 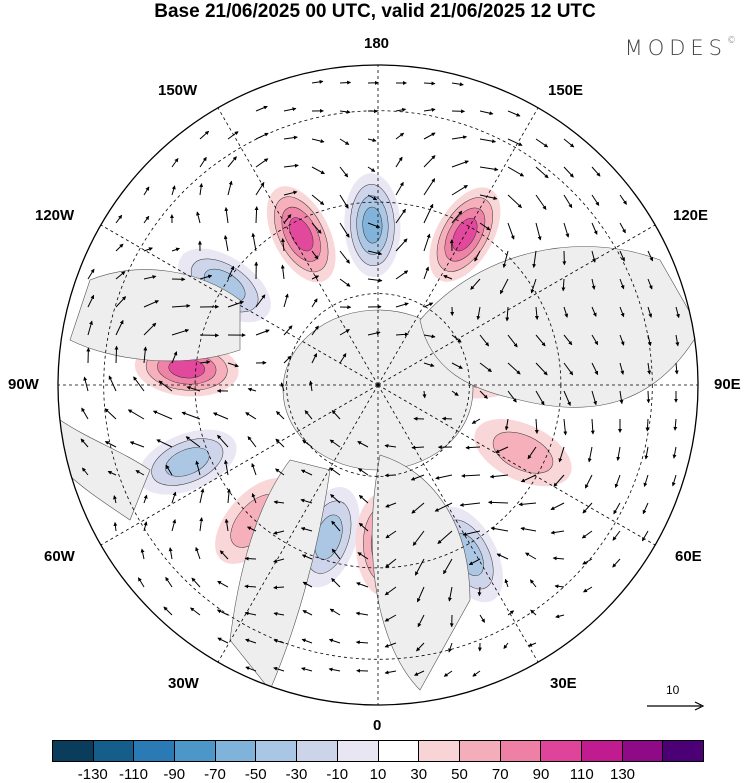 I want to click on colorbar-tick-label: 130, so click(x=622, y=774).